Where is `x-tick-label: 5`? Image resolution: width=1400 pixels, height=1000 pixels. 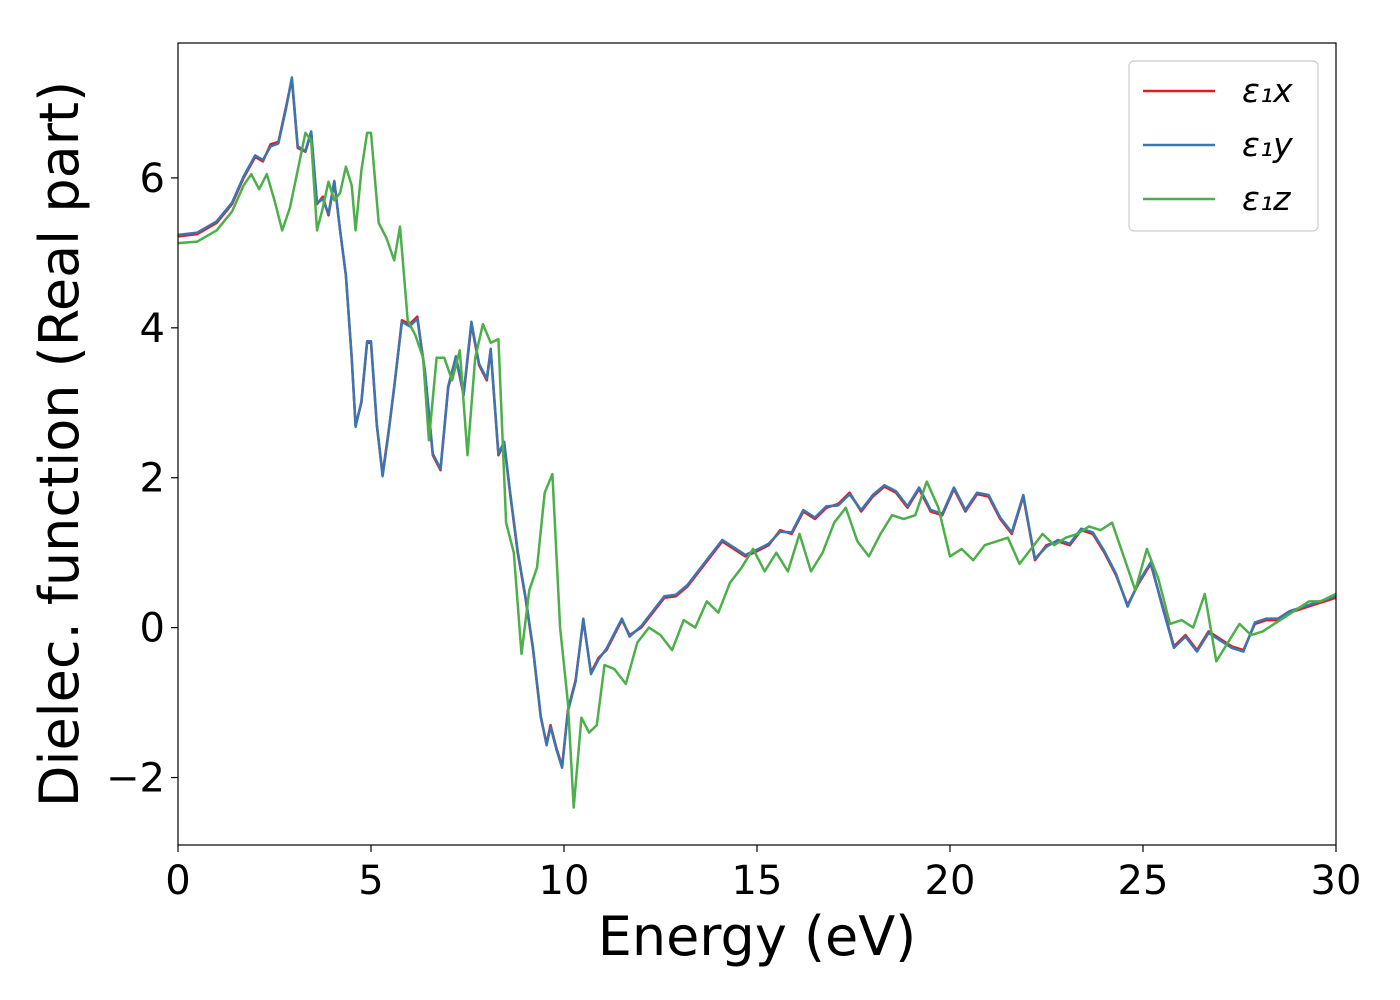 x-tick-label: 5 is located at coordinates (370, 881).